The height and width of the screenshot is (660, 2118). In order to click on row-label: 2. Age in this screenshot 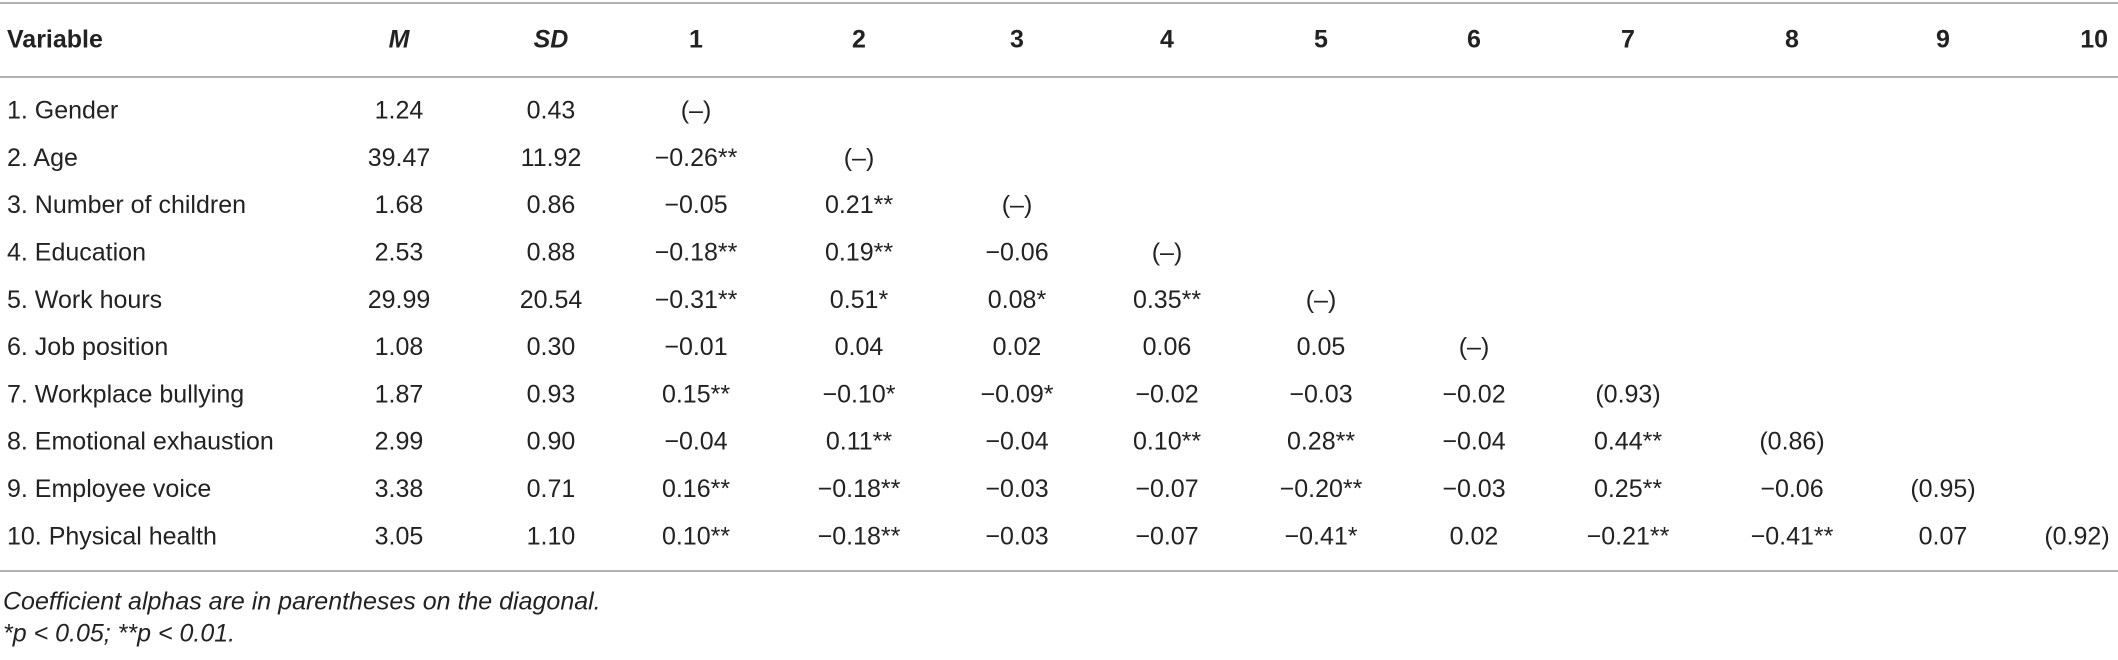, I will do `click(42, 158)`.